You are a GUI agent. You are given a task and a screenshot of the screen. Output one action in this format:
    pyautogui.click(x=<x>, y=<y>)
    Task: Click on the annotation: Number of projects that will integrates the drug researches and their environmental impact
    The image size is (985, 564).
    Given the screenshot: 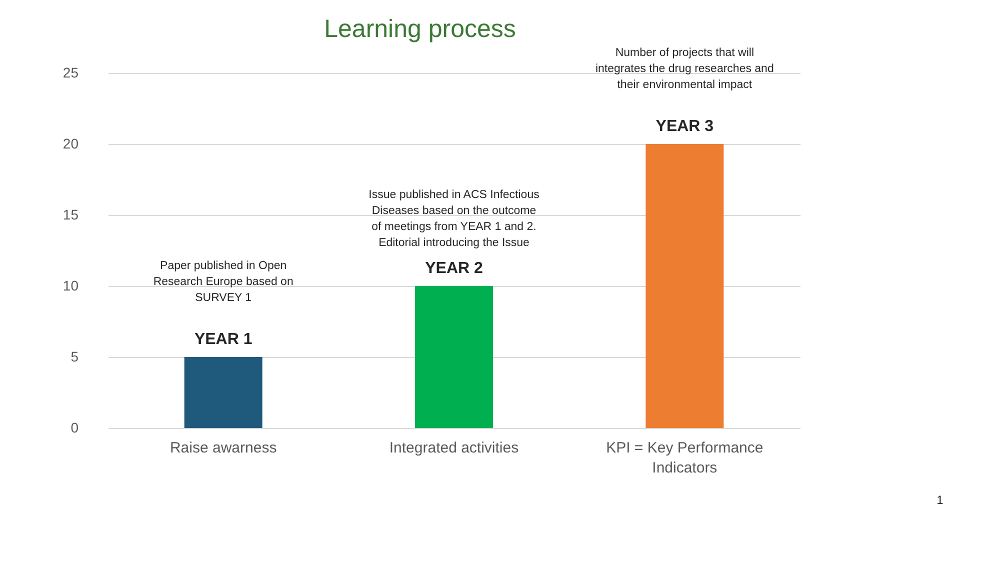 What is the action you would take?
    pyautogui.click(x=684, y=69)
    